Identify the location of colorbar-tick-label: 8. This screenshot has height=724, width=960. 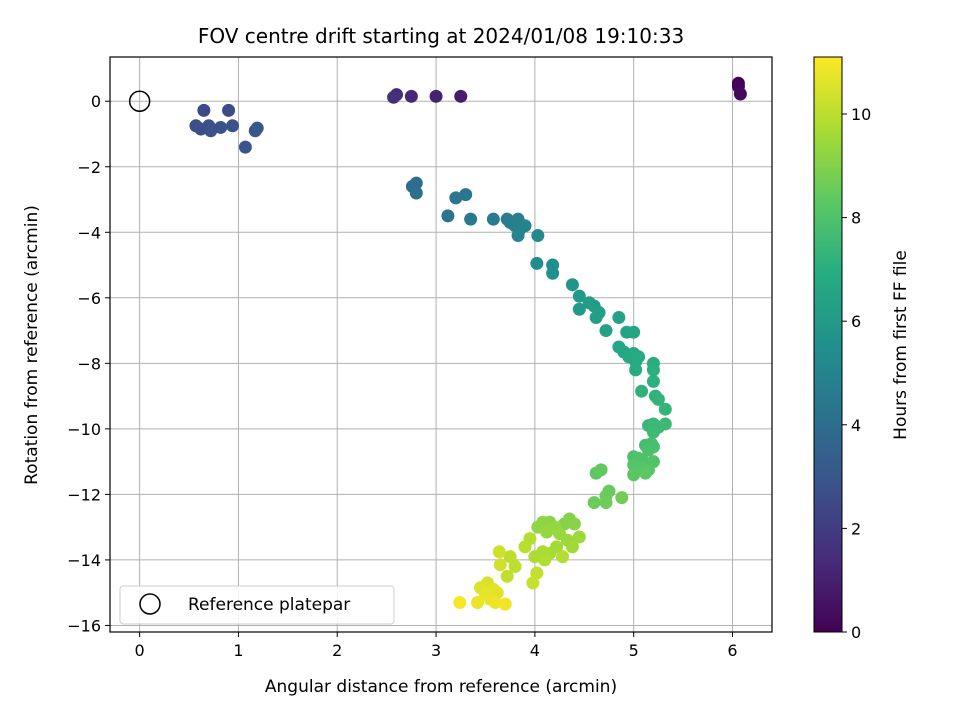
(856, 218).